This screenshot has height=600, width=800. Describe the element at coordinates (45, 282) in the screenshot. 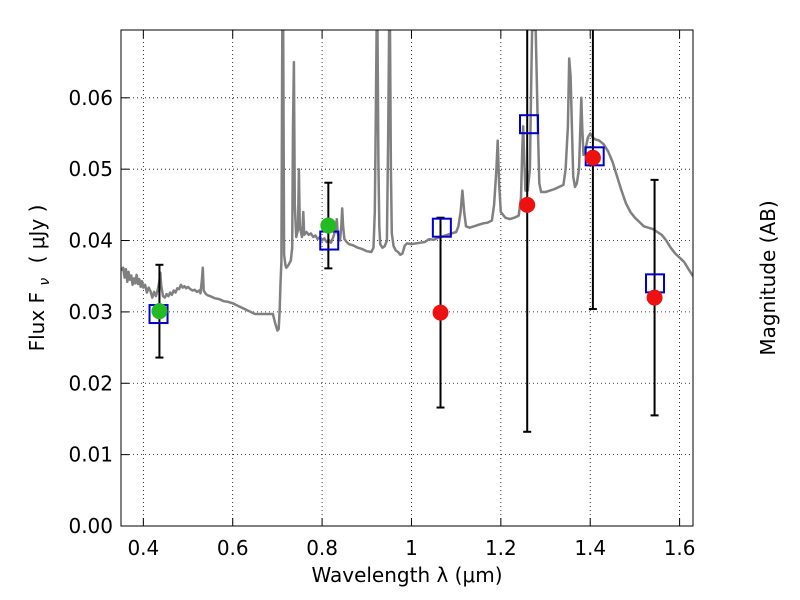

I see `y-axis-title-sub: ν` at that location.